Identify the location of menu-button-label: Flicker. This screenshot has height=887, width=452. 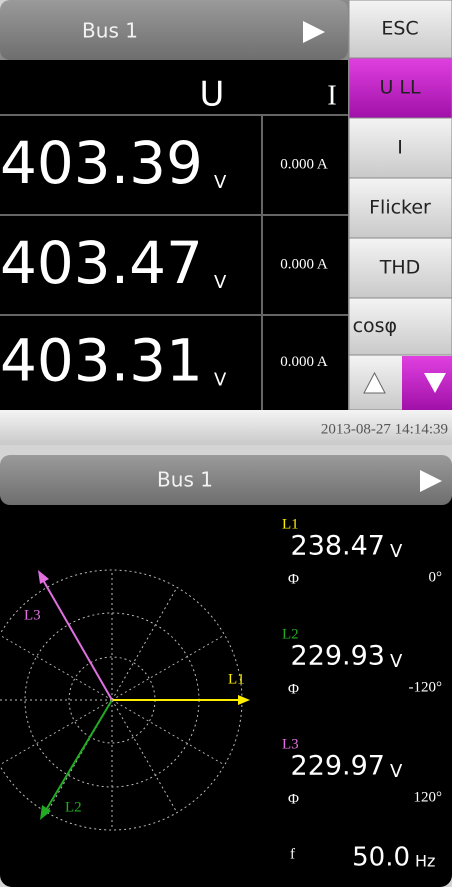
(400, 208).